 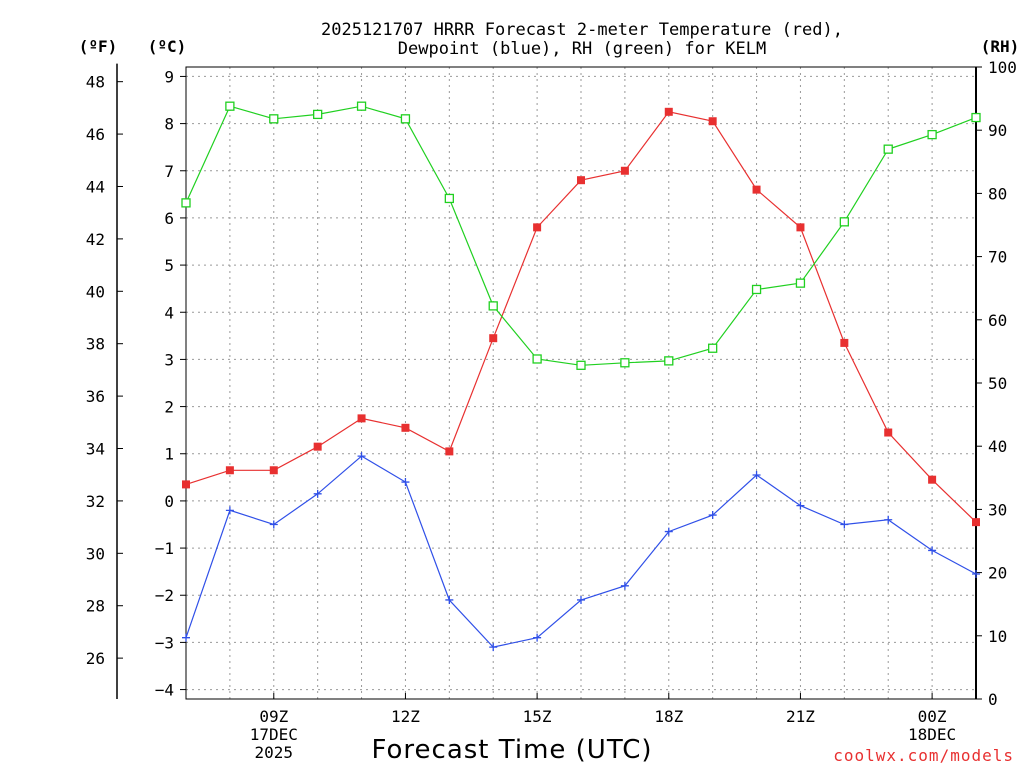 I want to click on fahrenheit-tick-label: 30, so click(x=95, y=553).